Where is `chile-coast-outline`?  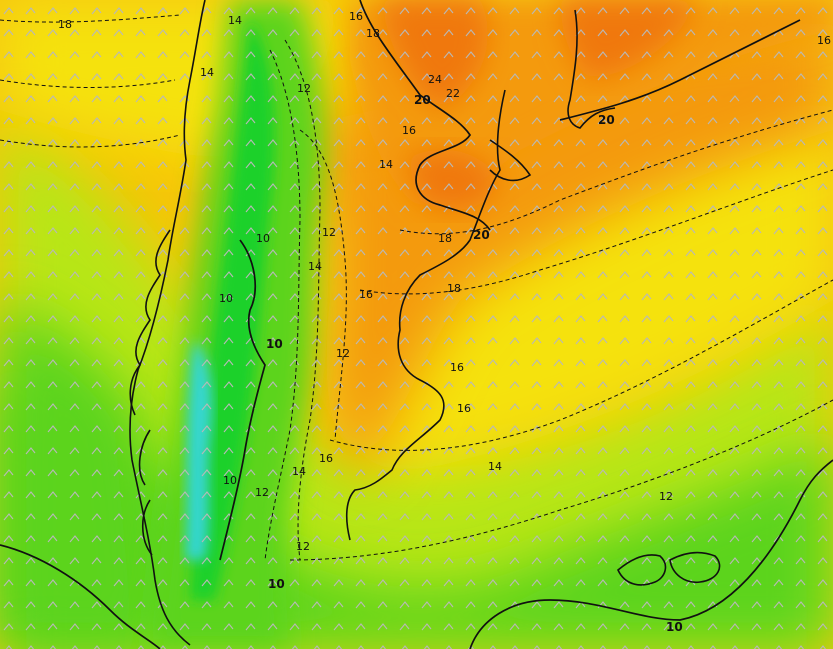 chile-coast-outline is located at coordinates (167, 323).